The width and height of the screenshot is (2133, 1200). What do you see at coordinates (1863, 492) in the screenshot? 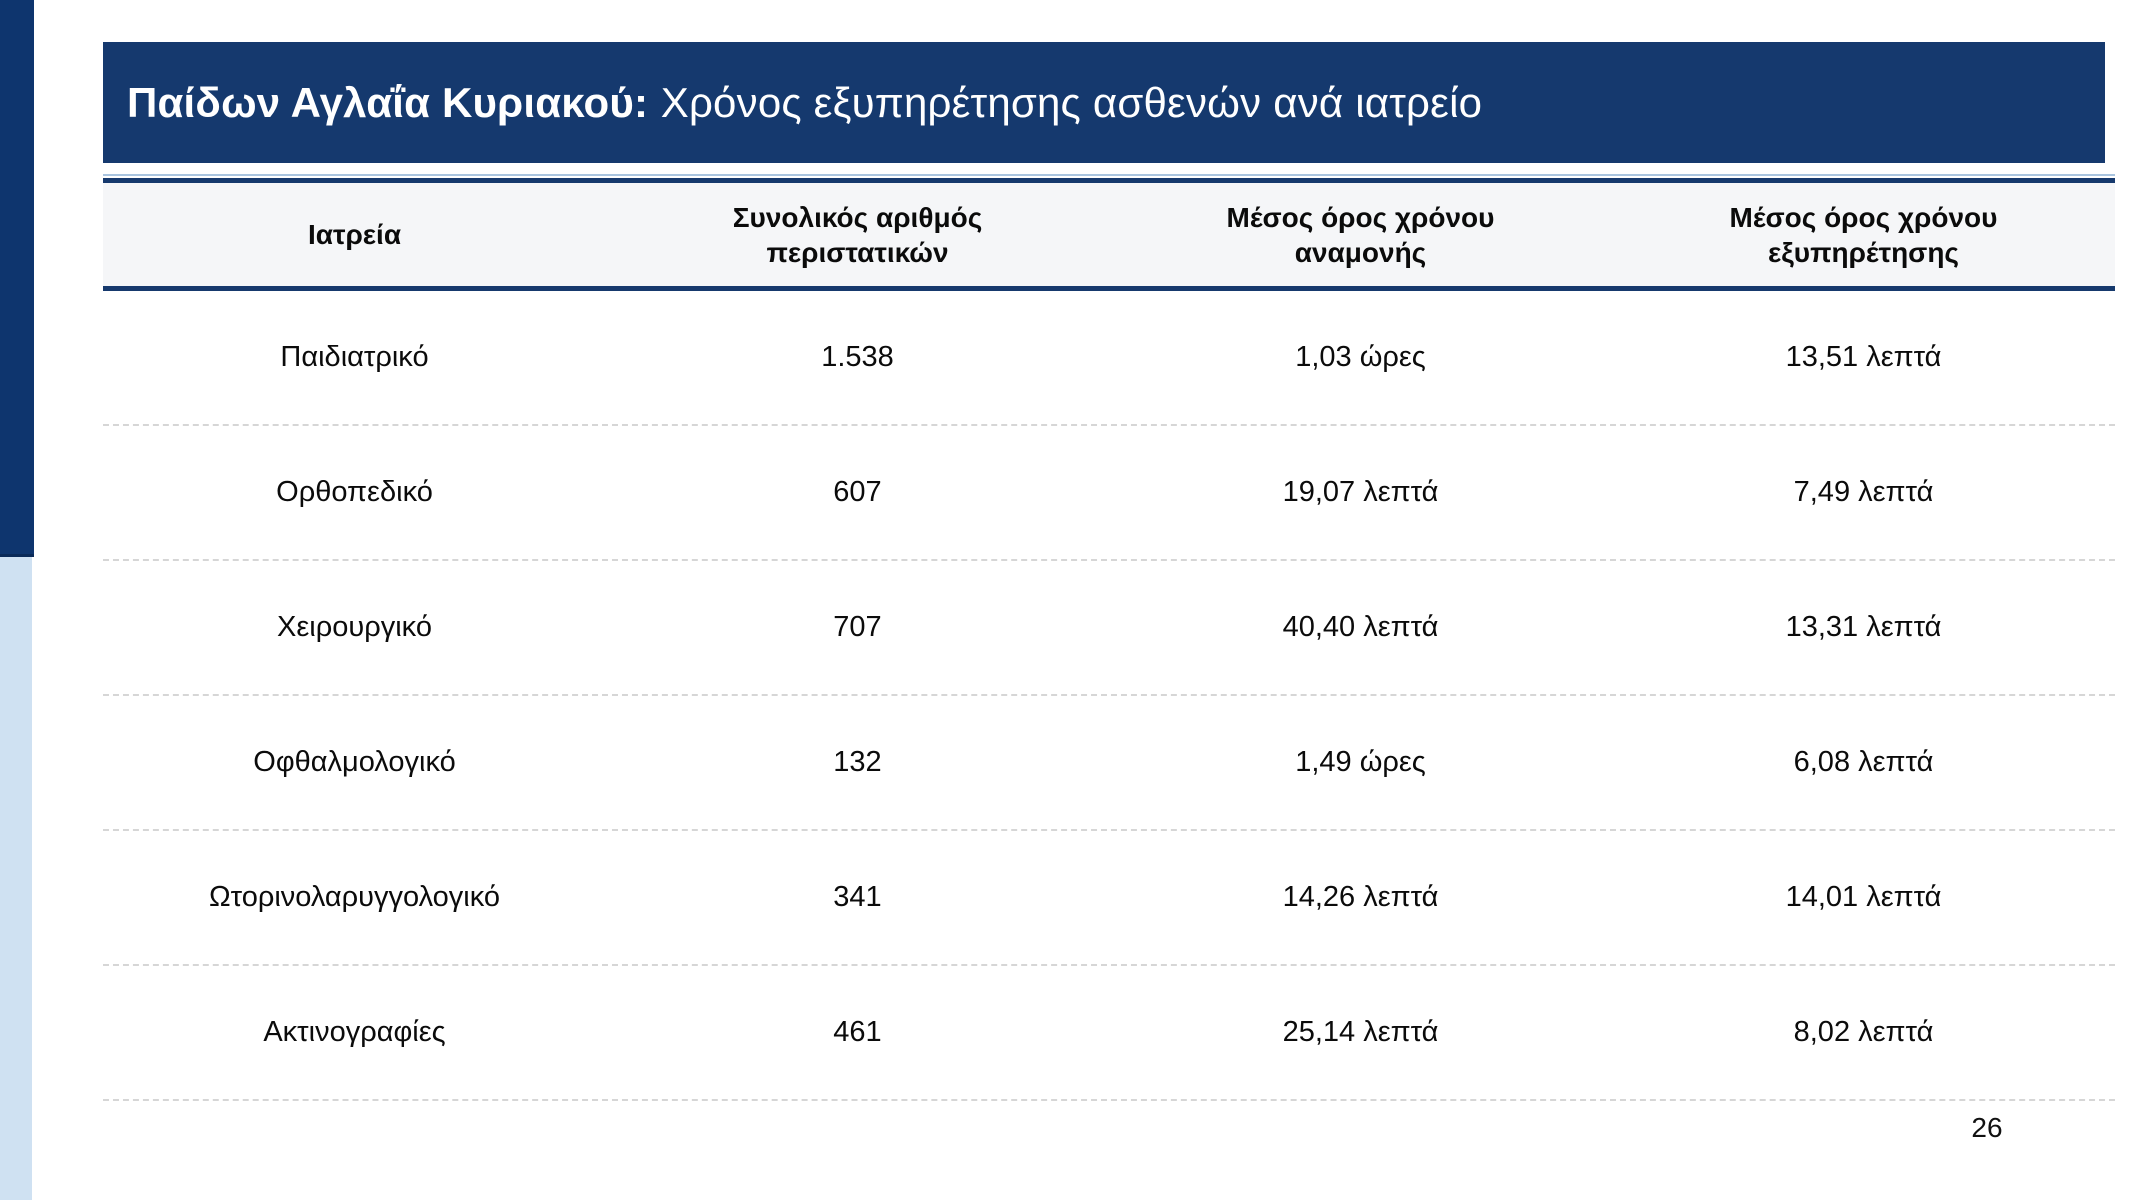
I see `cell-avg-service: 7,49 λεπτά` at bounding box center [1863, 492].